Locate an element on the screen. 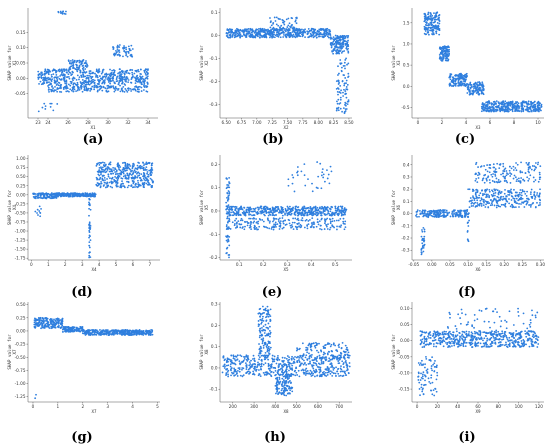 The height and width of the screenshot is (448, 550). x-tick-label: 4 is located at coordinates (466, 122).